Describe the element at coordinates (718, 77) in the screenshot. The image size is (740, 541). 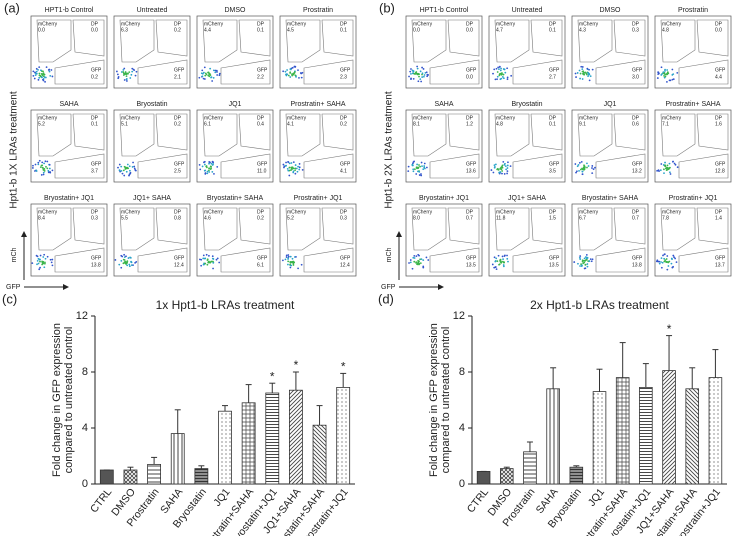
I see `gate-value: 4.4` at that location.